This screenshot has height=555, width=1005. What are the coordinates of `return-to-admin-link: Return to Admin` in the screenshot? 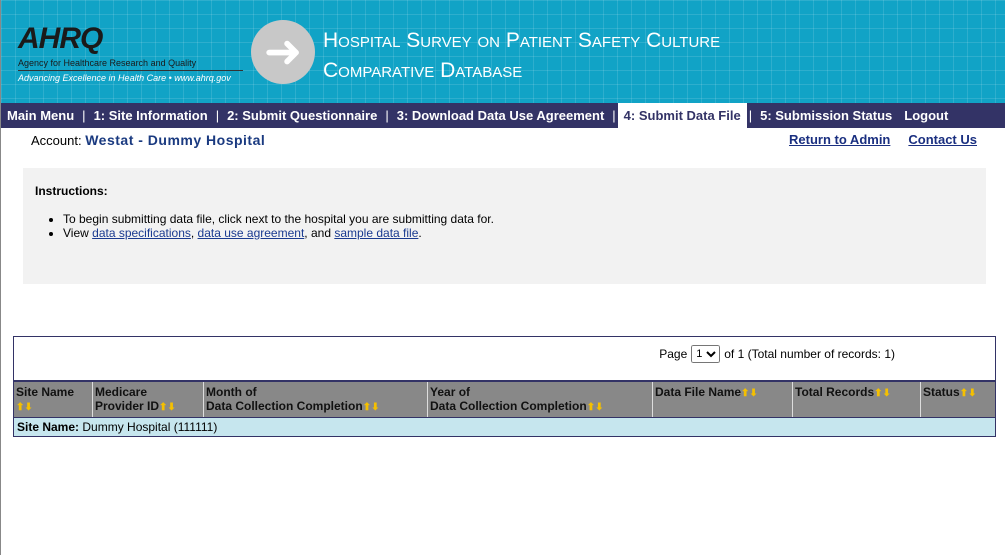 It's located at (840, 139).